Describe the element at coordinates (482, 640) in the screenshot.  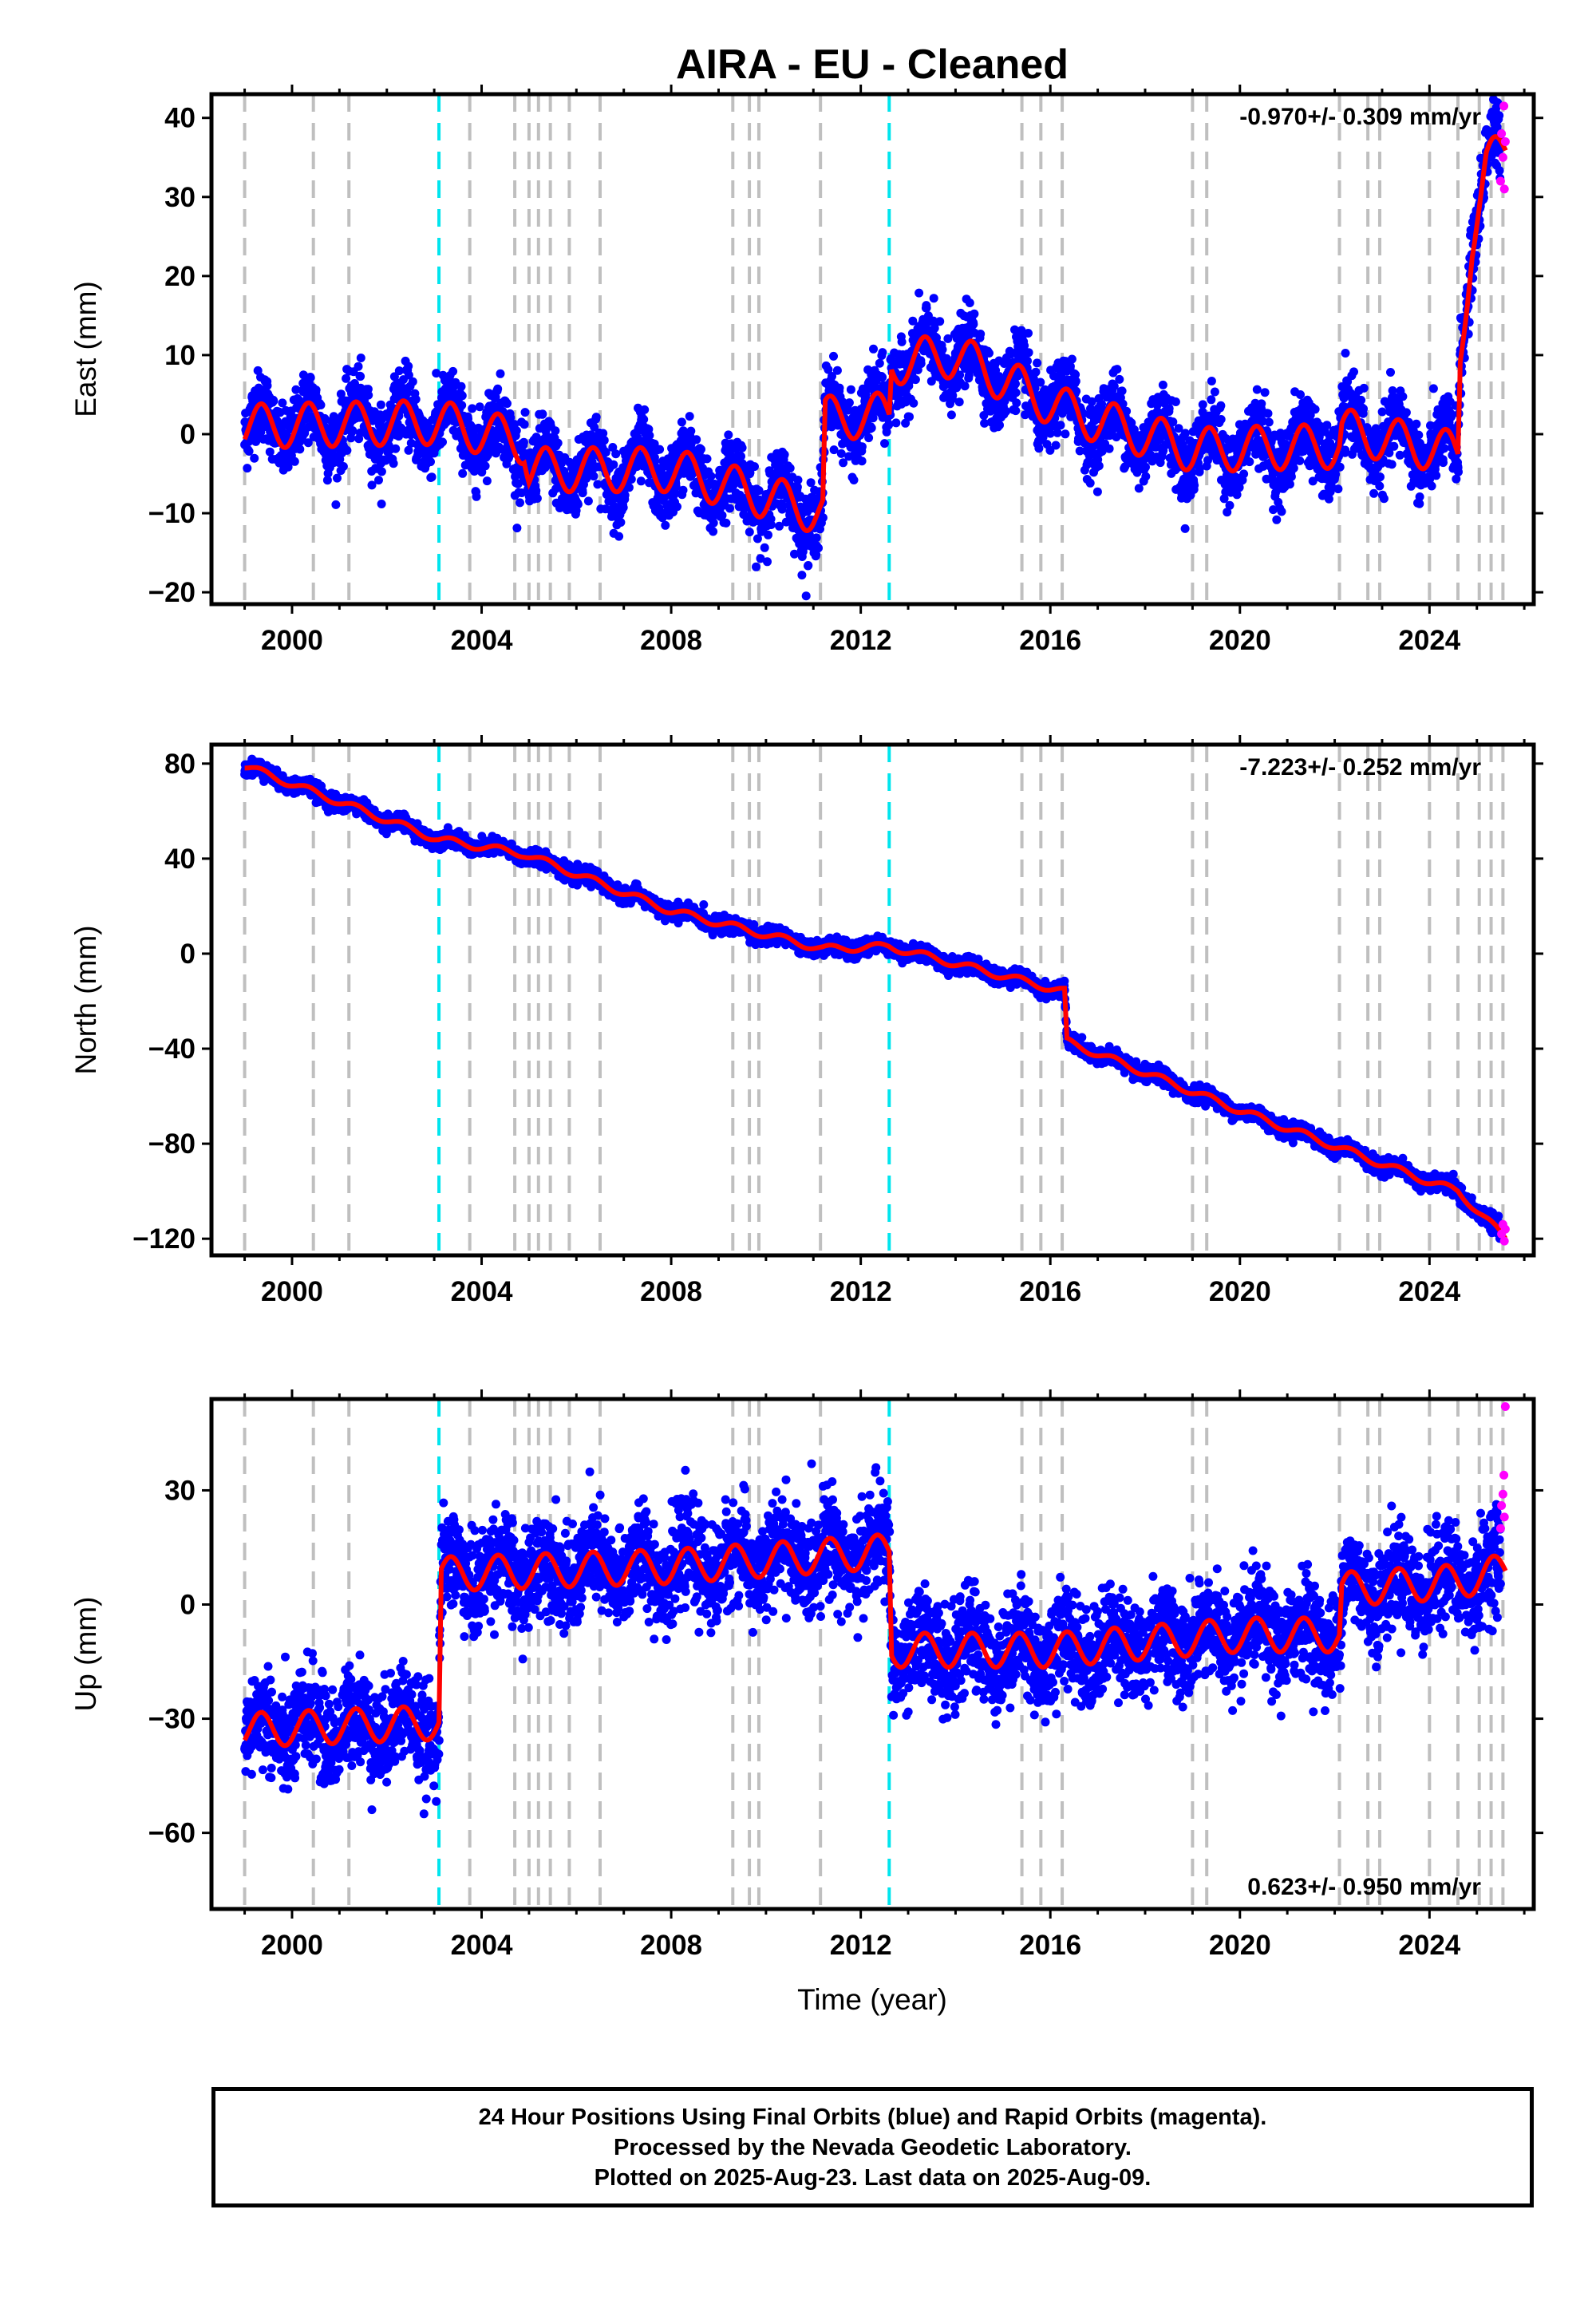
I see `x-tick-label: 2004` at that location.